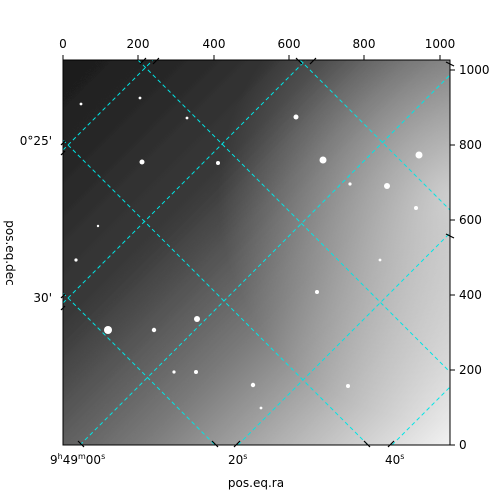 Image resolution: width=500 pixels, height=500 pixels. Describe the element at coordinates (237, 459) in the screenshot. I see `ra-tick-20s: 20s` at that location.